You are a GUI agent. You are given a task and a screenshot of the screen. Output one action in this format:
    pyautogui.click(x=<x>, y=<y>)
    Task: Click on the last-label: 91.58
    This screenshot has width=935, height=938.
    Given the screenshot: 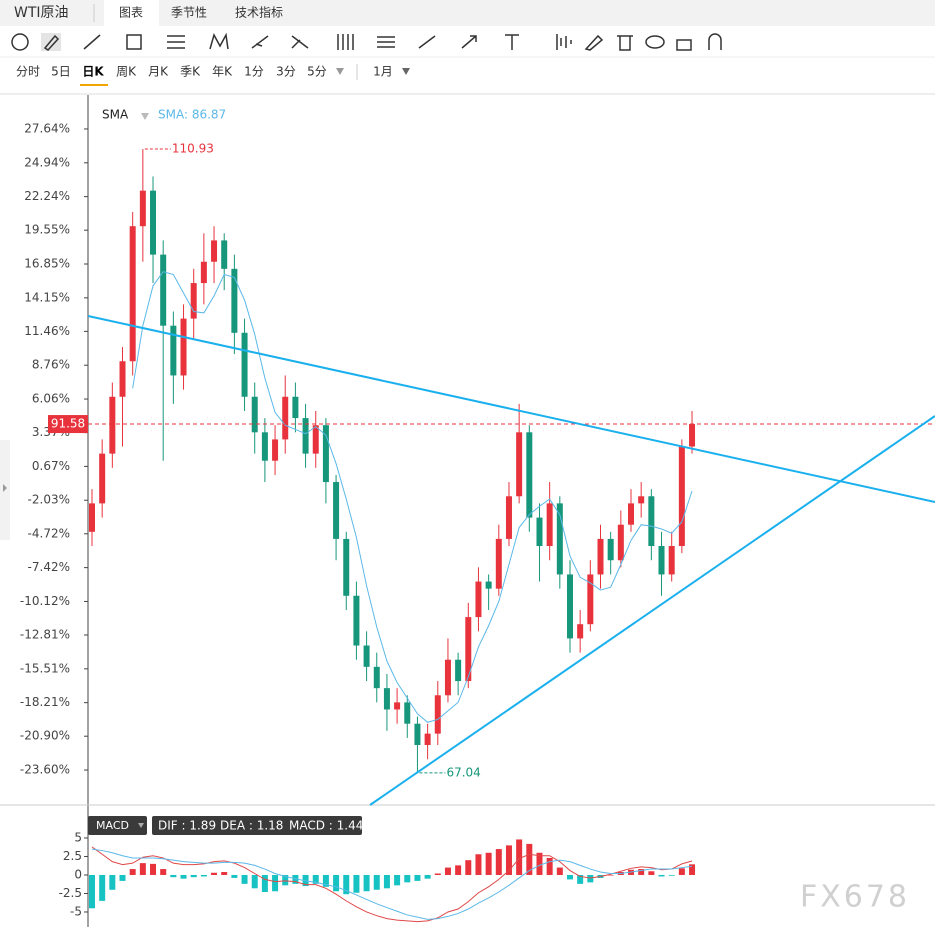 What is the action you would take?
    pyautogui.click(x=68, y=424)
    